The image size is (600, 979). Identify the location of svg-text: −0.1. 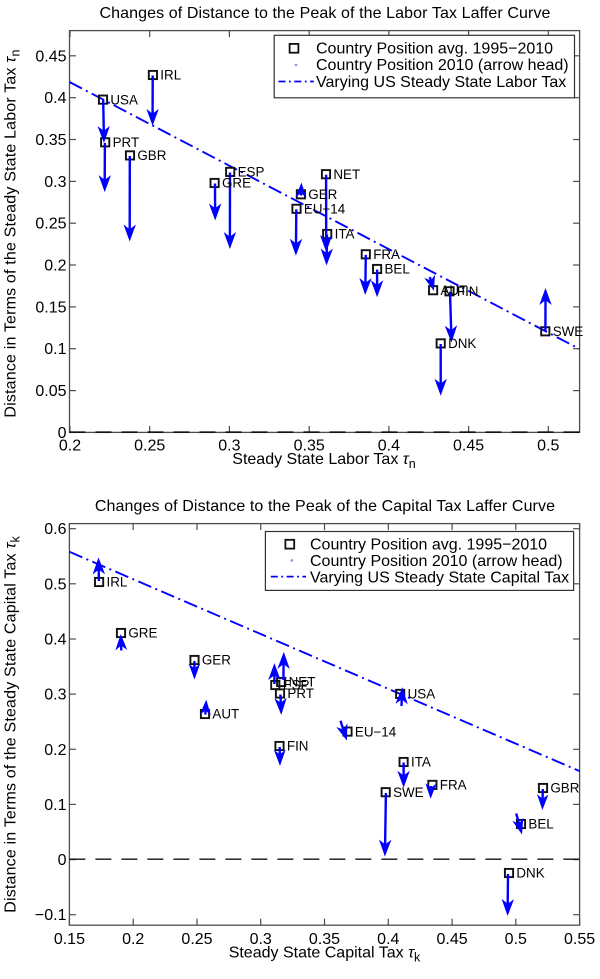
(51, 915).